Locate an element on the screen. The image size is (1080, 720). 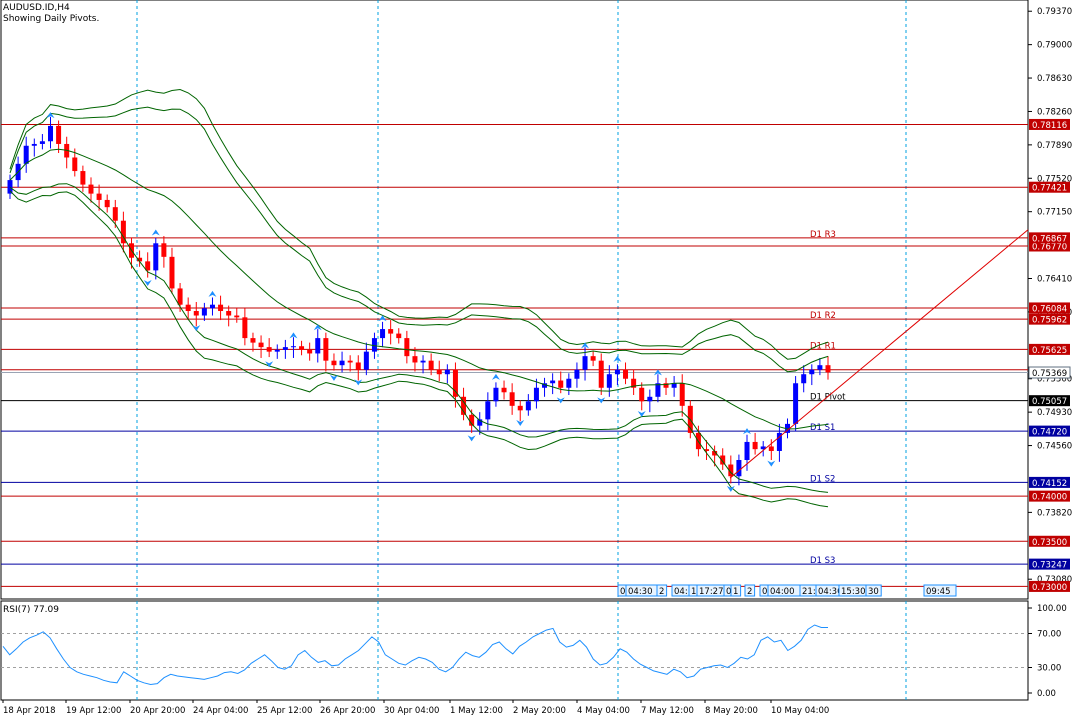
price-axis-label: 0.76410 is located at coordinates (1054, 280).